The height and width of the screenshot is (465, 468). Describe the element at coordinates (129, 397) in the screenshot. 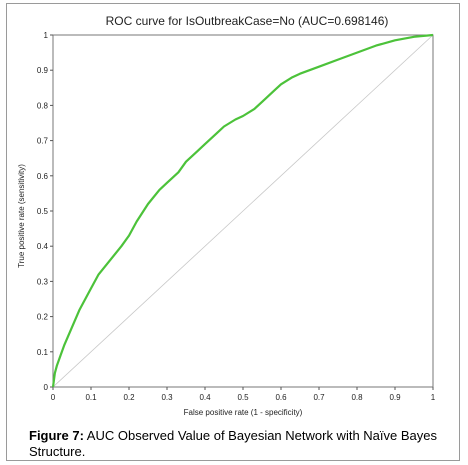

I see `x-tick-label: 0.2` at that location.